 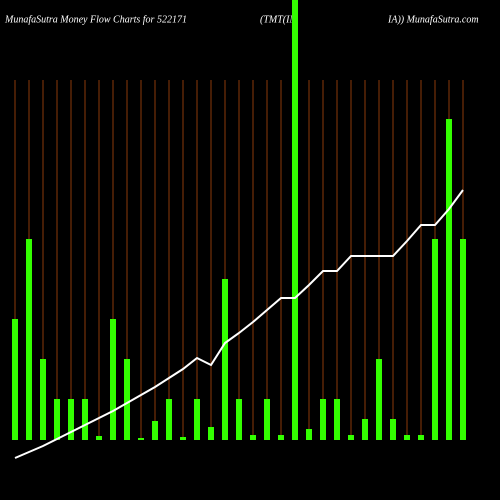 What do you see at coordinates (433, 19) in the screenshot?
I see `chart-title: IA)) MunafaSutra.com` at bounding box center [433, 19].